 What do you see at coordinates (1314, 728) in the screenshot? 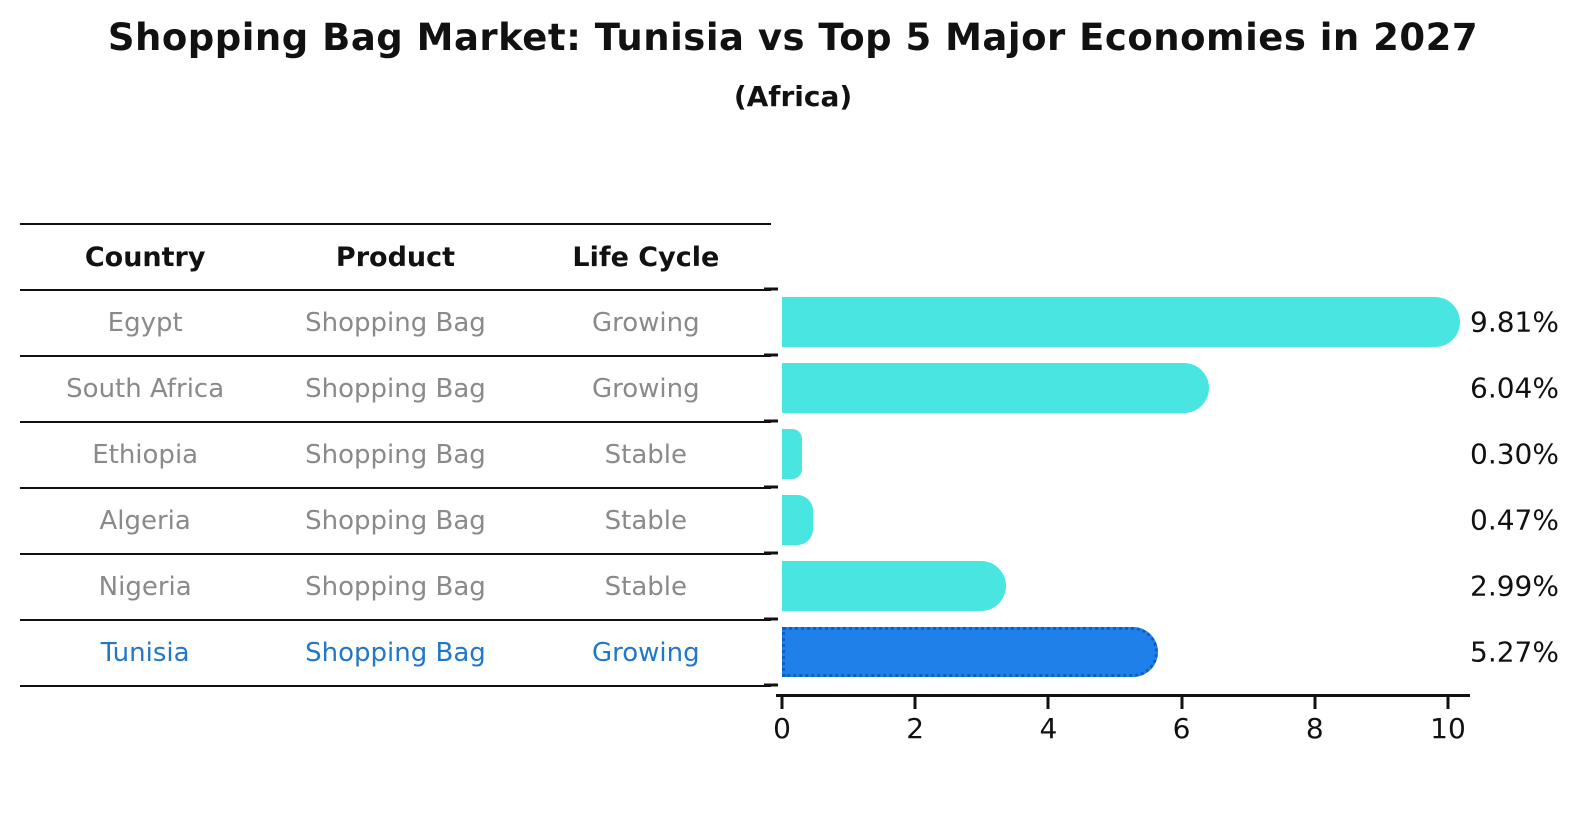
I see `x-tick-label: 8` at bounding box center [1314, 728].